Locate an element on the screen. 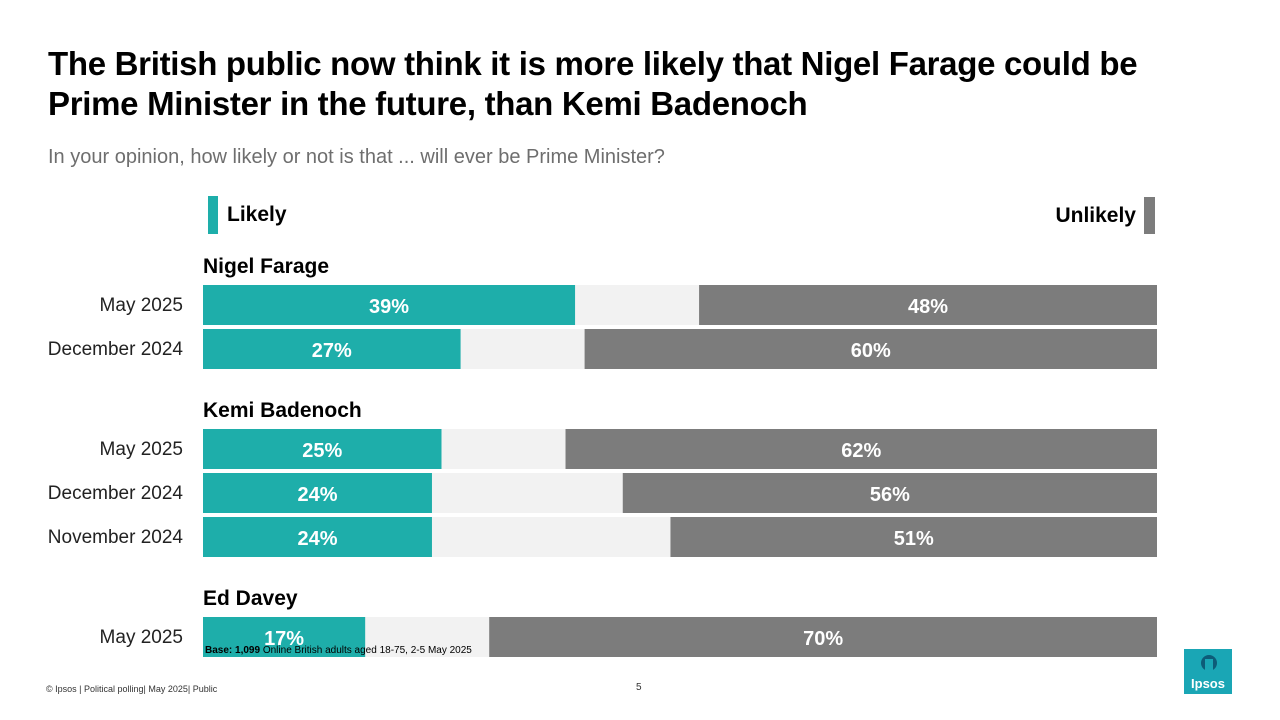  data-label-unlikely: 62% is located at coordinates (861, 451).